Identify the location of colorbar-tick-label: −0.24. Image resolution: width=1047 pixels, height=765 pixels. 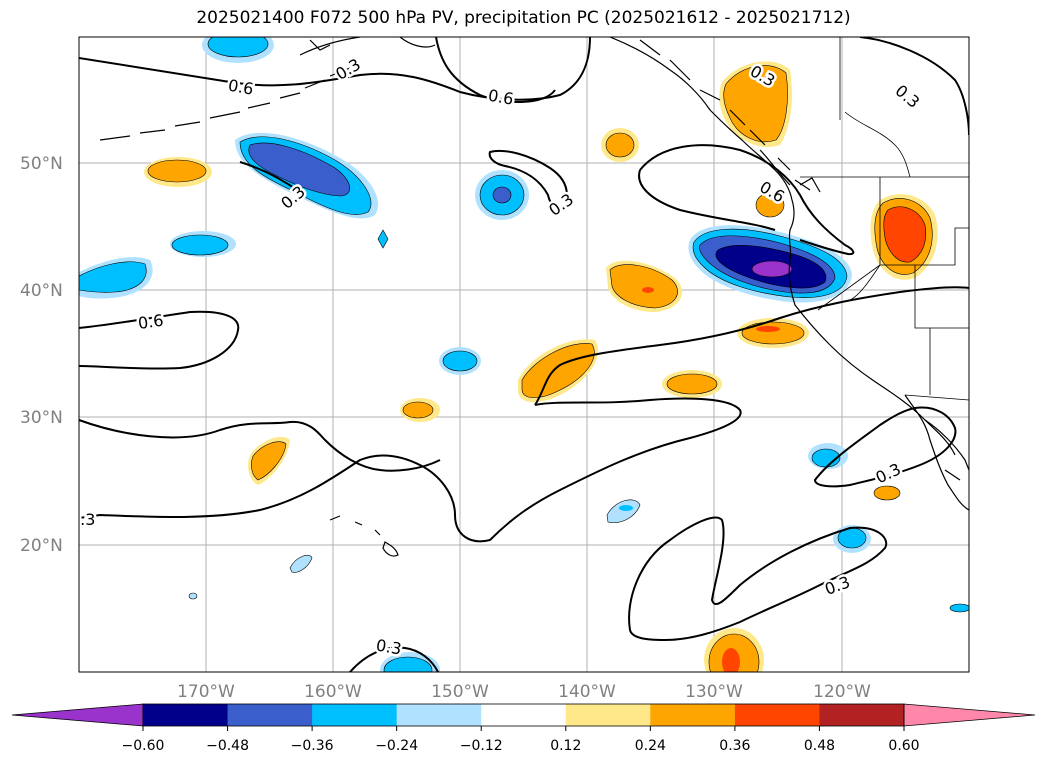
(396, 746).